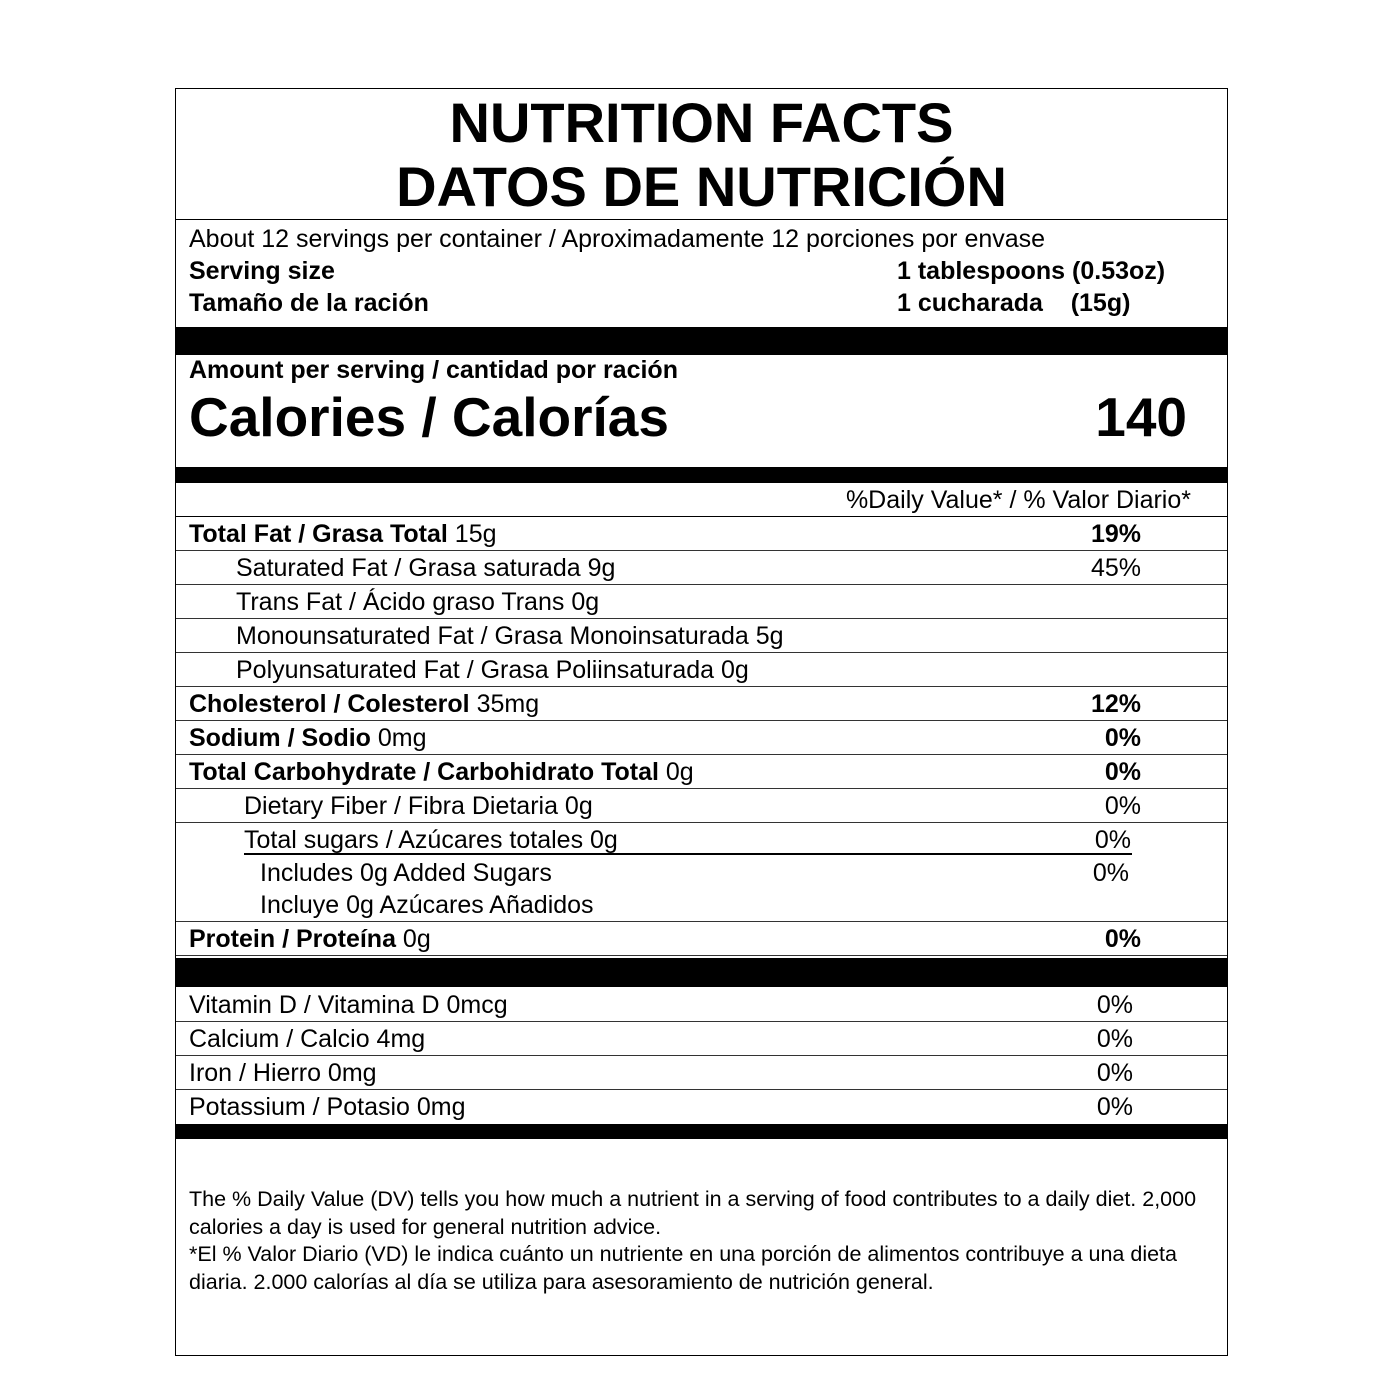 This screenshot has width=1400, height=1400. Describe the element at coordinates (701, 602) in the screenshot. I see `nutrient-row: Trans Fat / Ácido graso Trans 0g` at that location.